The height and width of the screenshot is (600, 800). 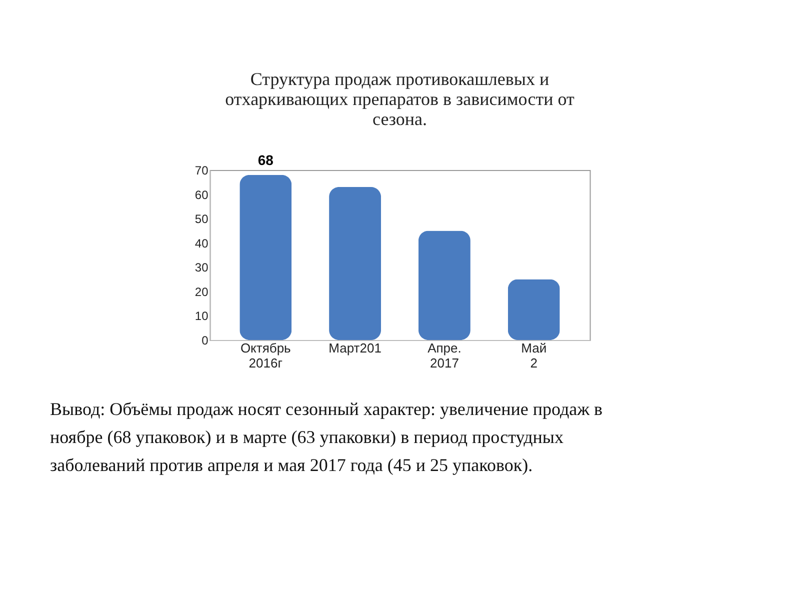 What do you see at coordinates (201, 267) in the screenshot?
I see `y-tick-label: 30` at bounding box center [201, 267].